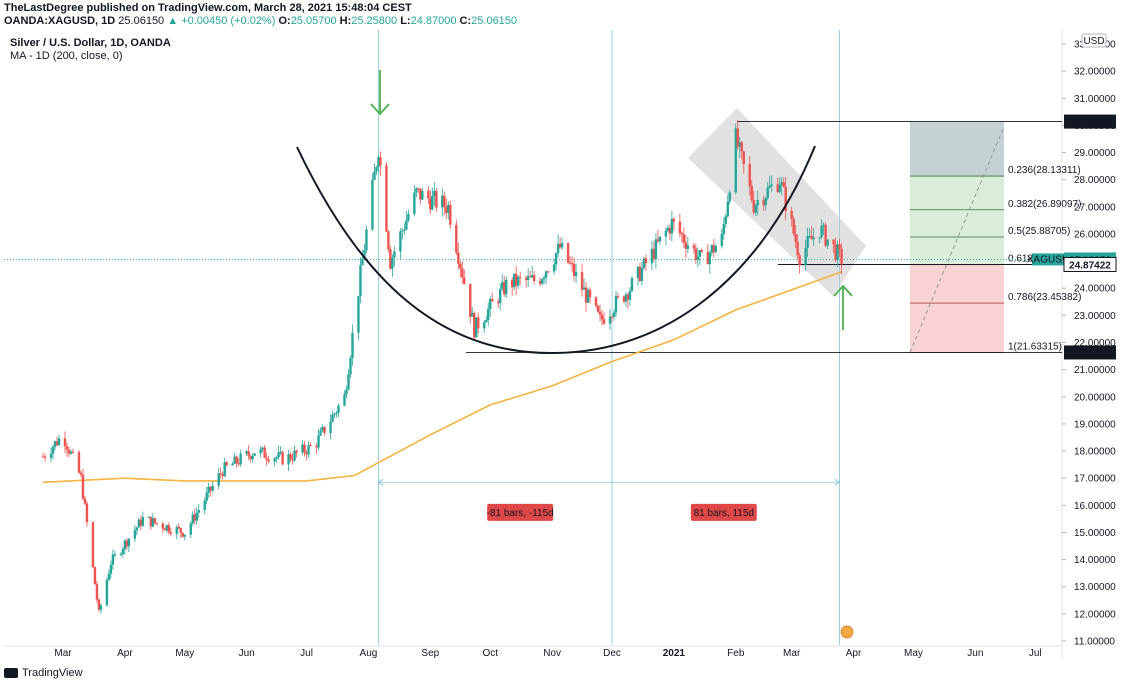  What do you see at coordinates (1095, 316) in the screenshot?
I see `y-tick-label: 23.00000` at bounding box center [1095, 316].